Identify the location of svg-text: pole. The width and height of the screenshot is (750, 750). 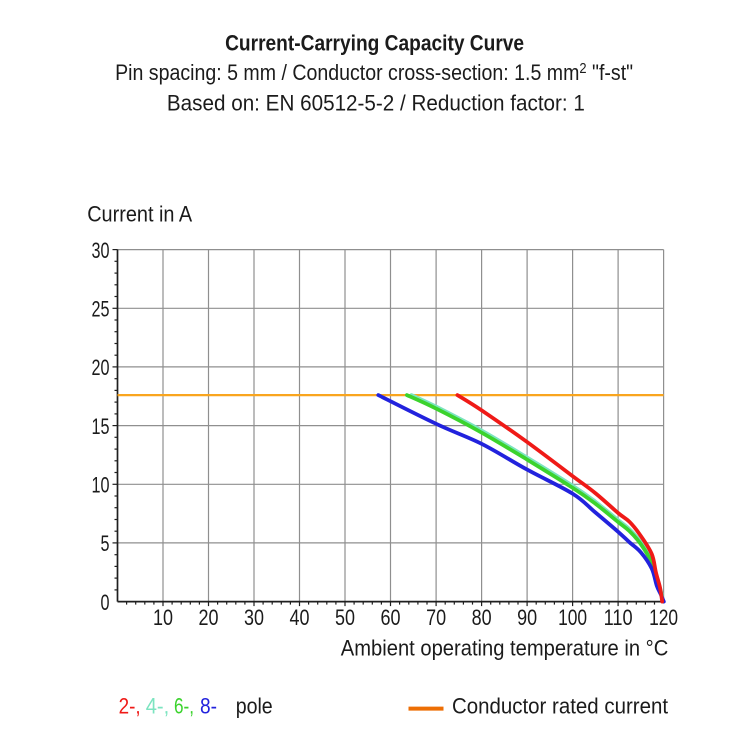
(254, 706).